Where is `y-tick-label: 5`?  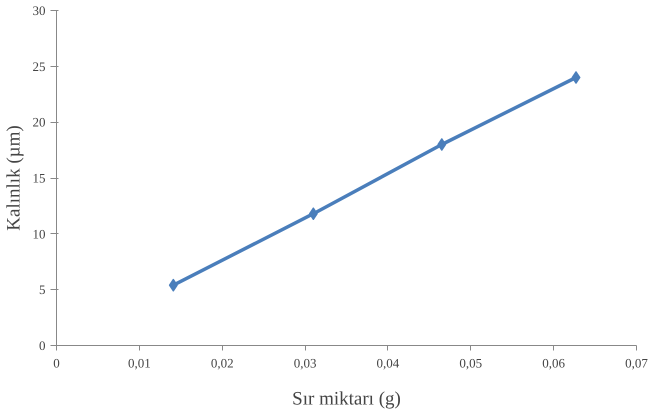
y-tick-label: 5 is located at coordinates (42, 290).